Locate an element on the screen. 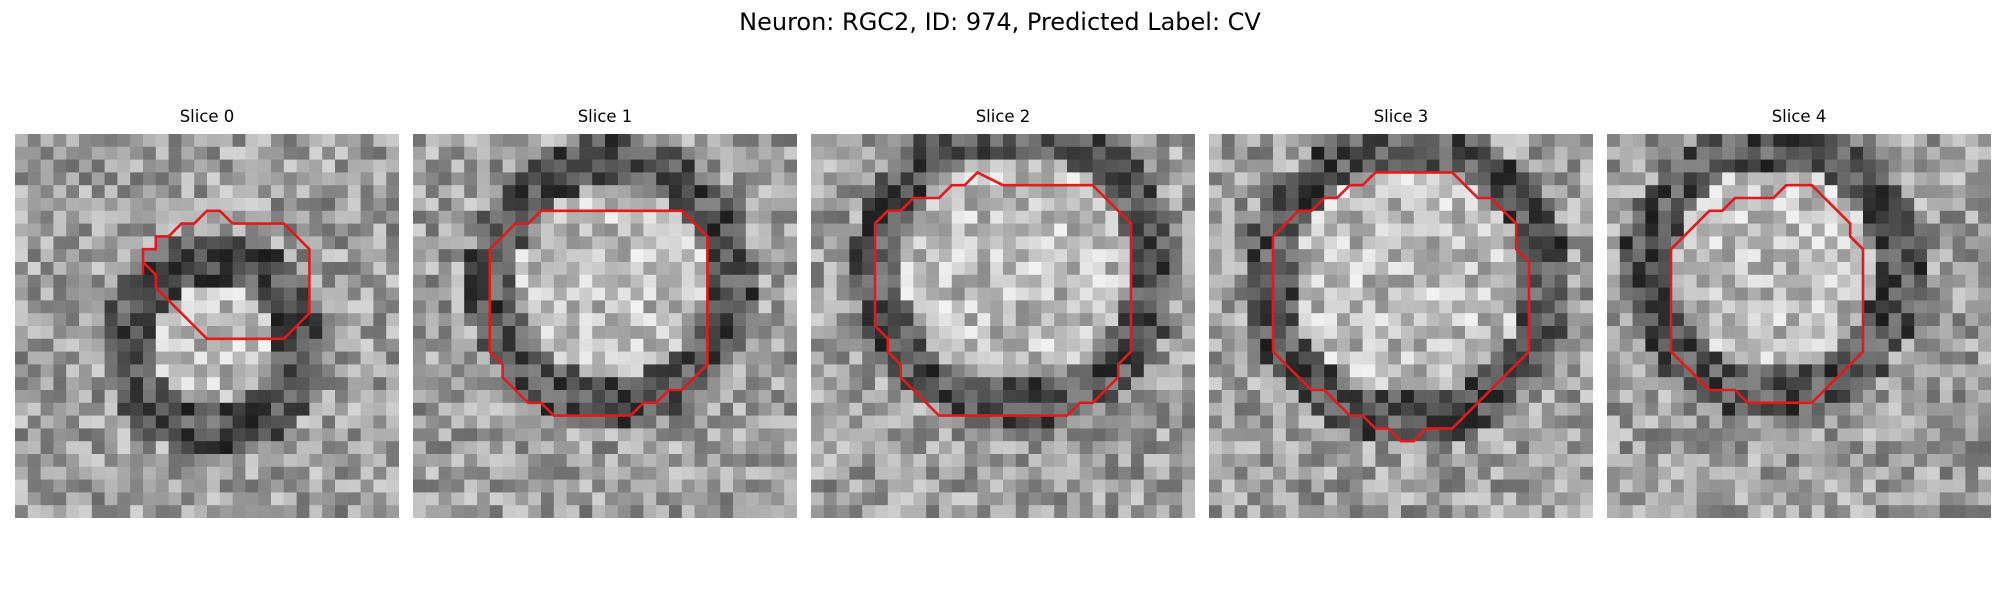 The height and width of the screenshot is (600, 2000). panel-title: Slice 2 is located at coordinates (1003, 116).